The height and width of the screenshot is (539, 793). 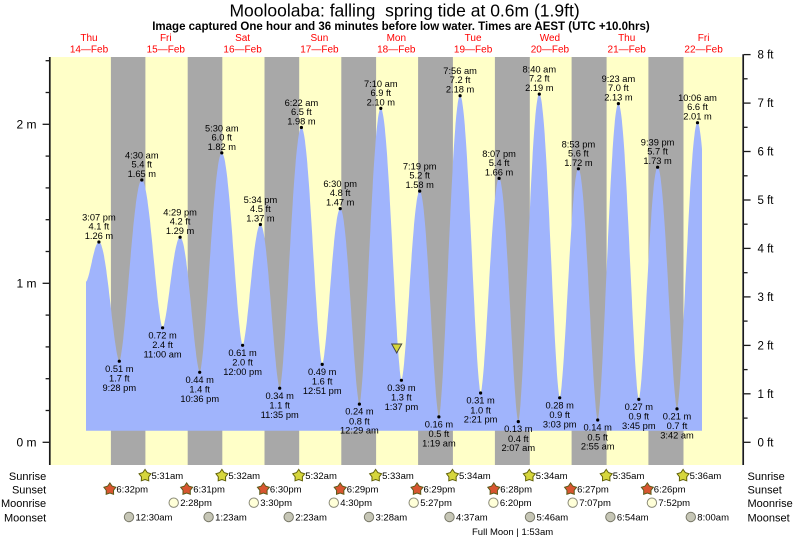 I want to click on svg-text: 6:54am, so click(x=633, y=517).